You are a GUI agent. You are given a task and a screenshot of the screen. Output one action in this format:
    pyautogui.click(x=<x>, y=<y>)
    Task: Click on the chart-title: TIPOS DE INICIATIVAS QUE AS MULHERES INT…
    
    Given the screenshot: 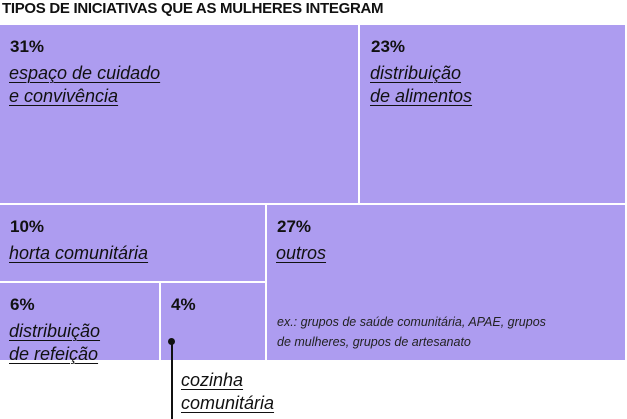 What is the action you would take?
    pyautogui.click(x=193, y=8)
    